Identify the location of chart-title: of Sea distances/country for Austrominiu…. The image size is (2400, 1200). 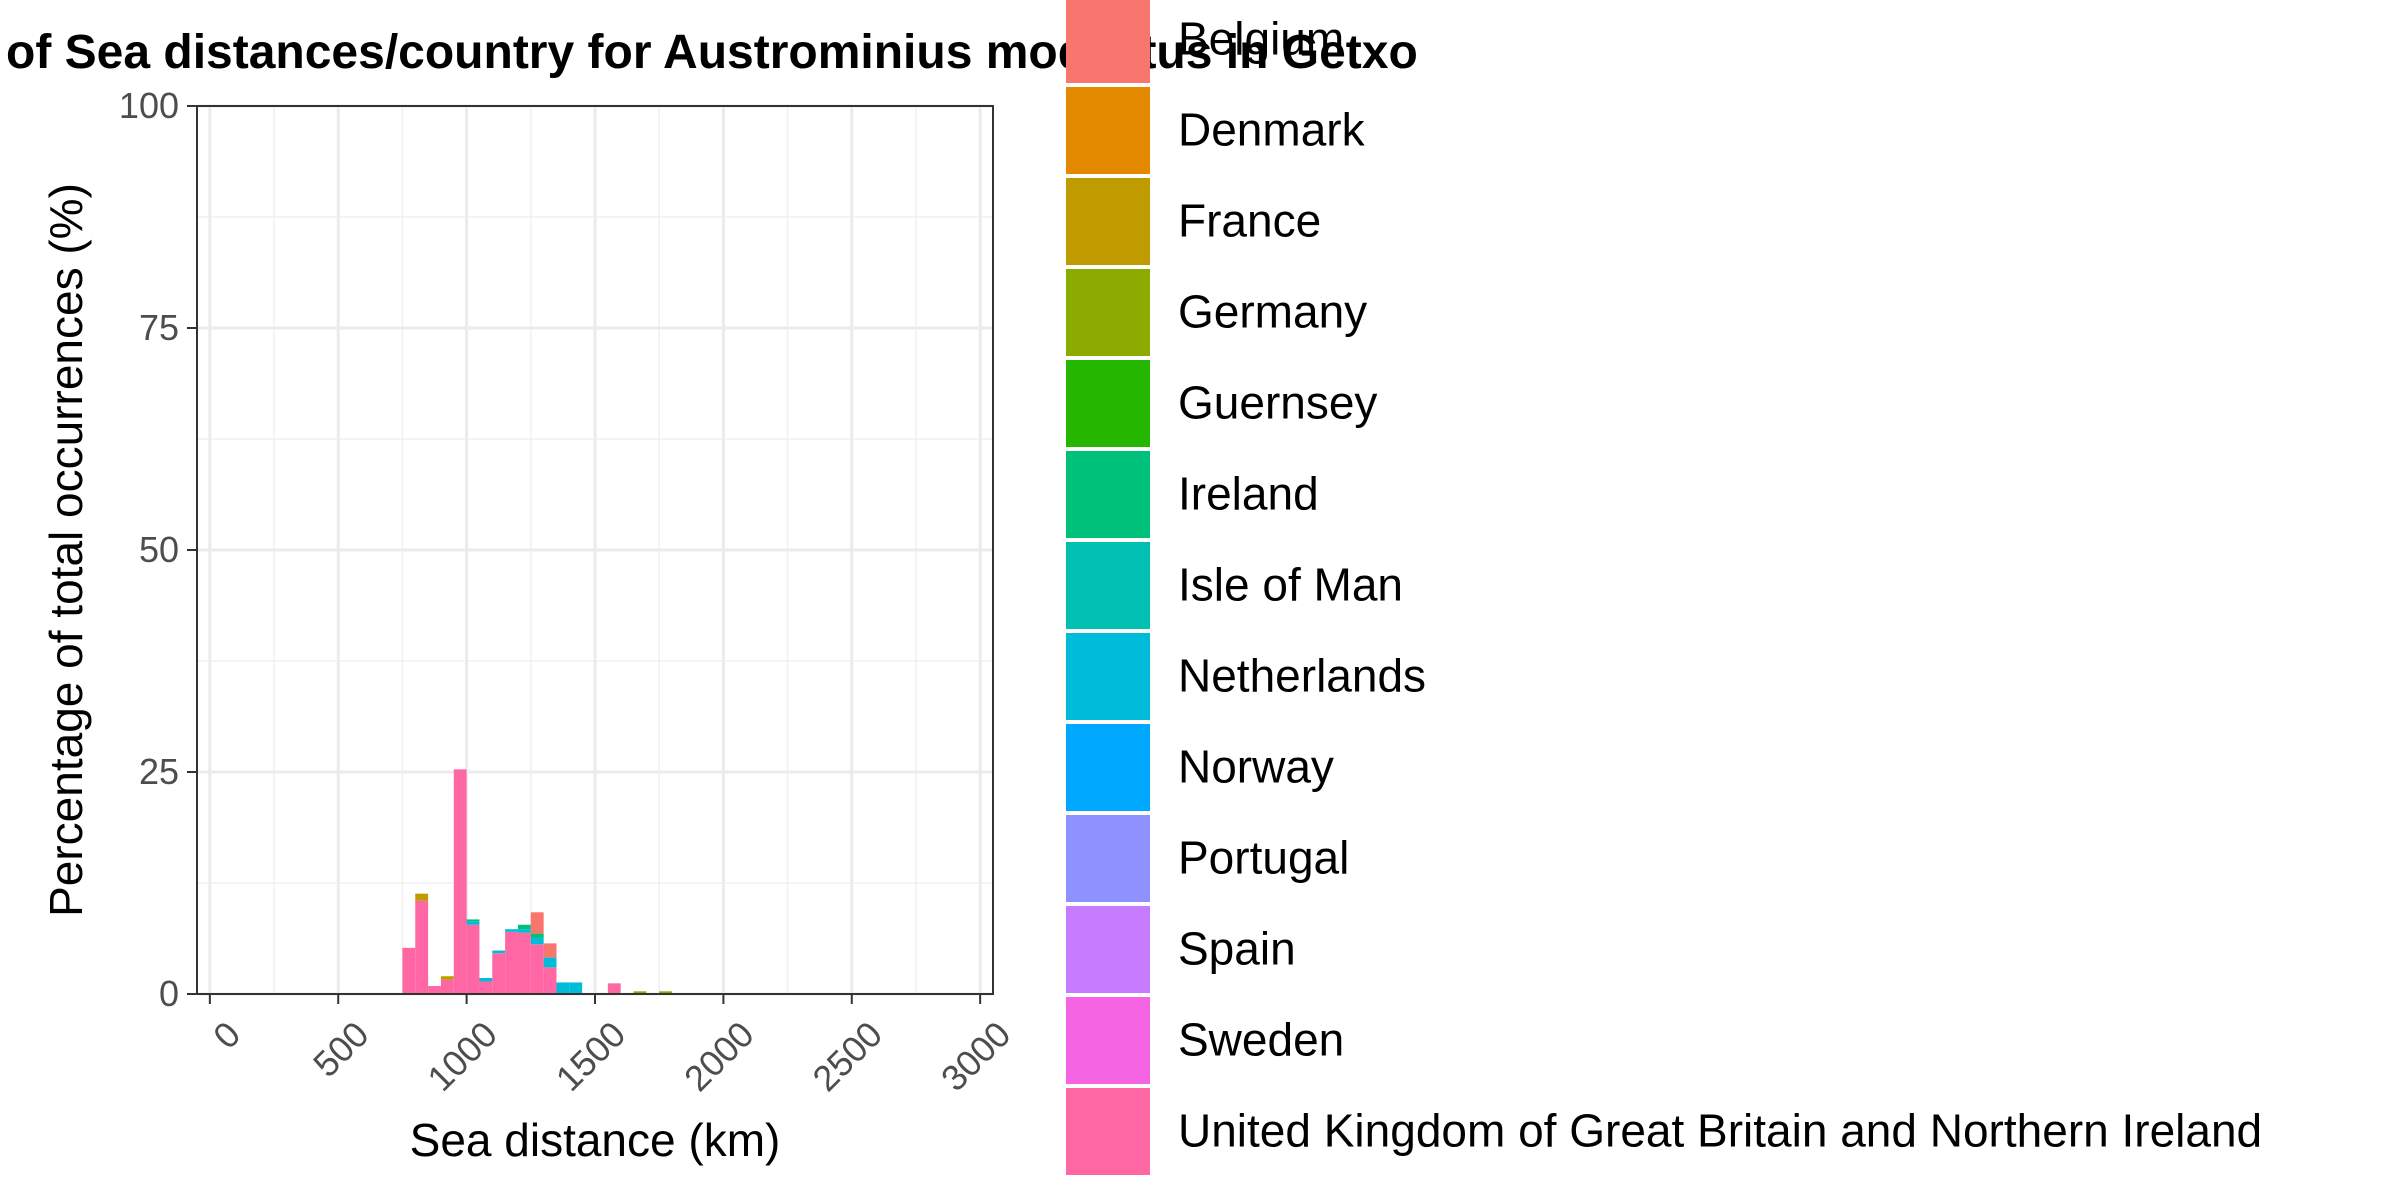
(712, 52).